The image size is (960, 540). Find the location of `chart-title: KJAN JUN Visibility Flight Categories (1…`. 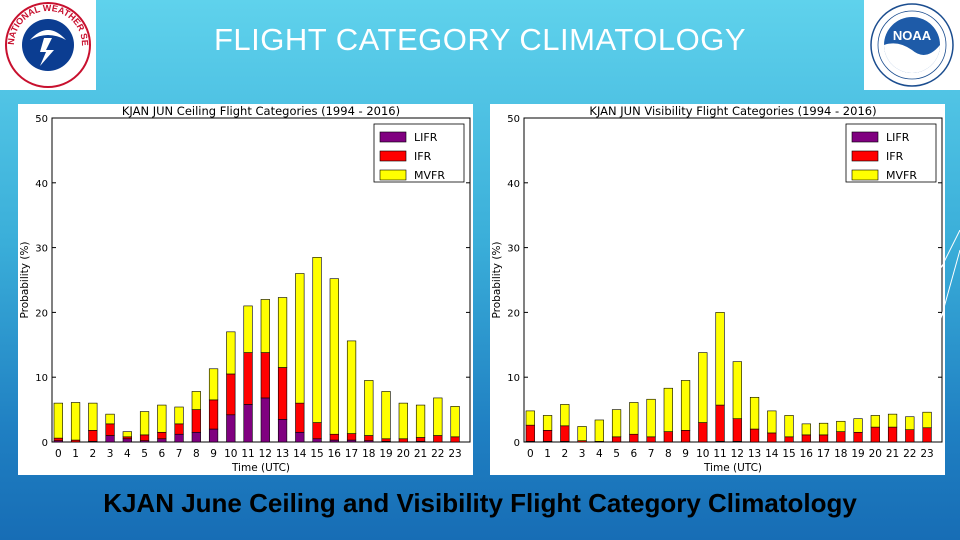

chart-title: KJAN JUN Visibility Flight Categories (1… is located at coordinates (732, 111).